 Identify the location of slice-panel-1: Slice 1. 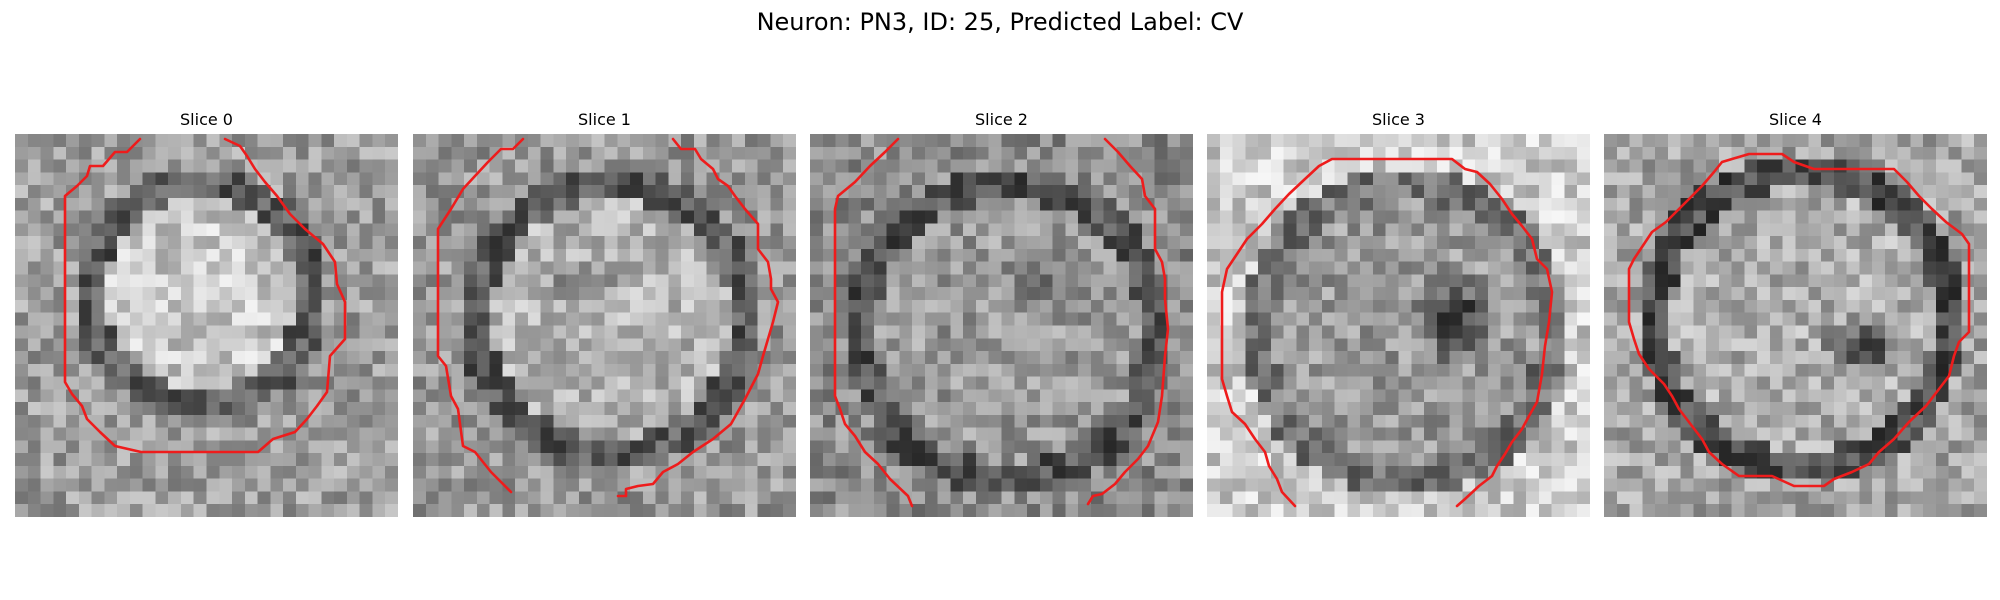
(604, 312).